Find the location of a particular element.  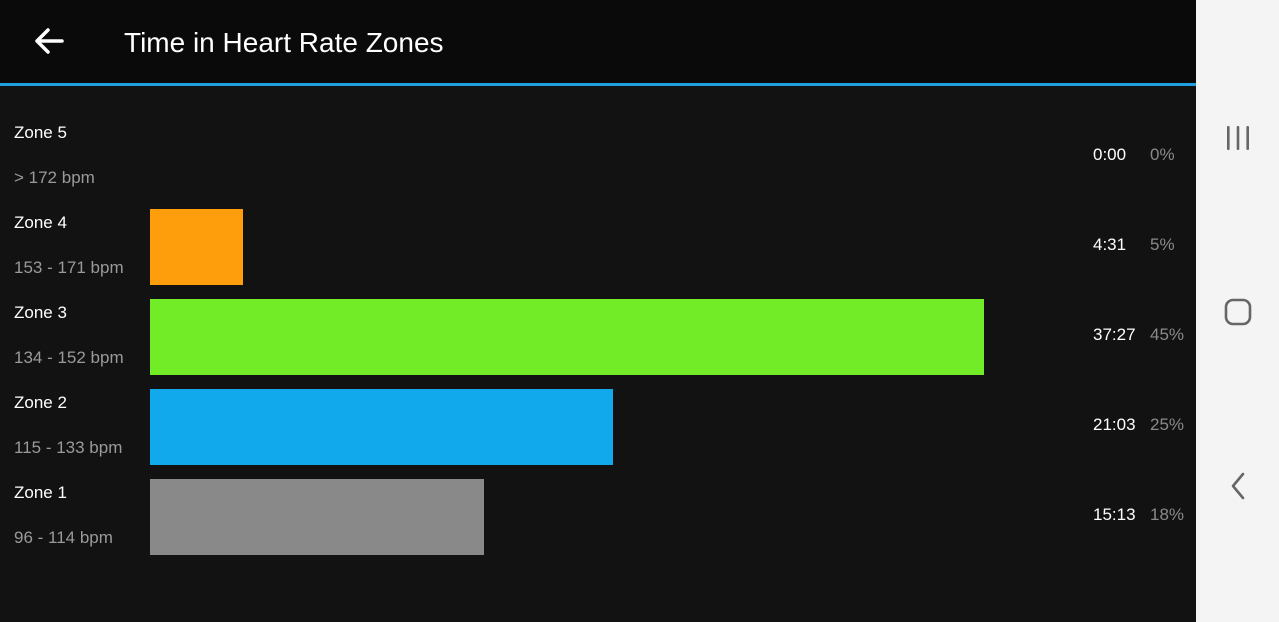

zone-time: 21:03 is located at coordinates (1114, 424).